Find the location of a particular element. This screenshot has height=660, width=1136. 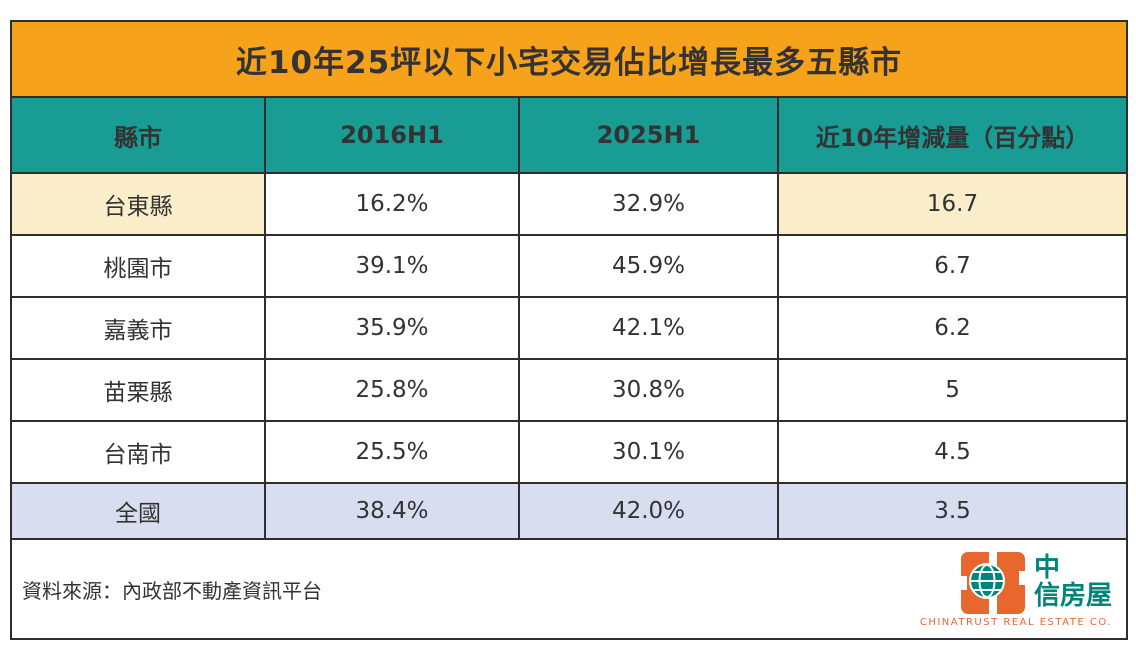

cell-2016h1: 25.8% is located at coordinates (392, 390).